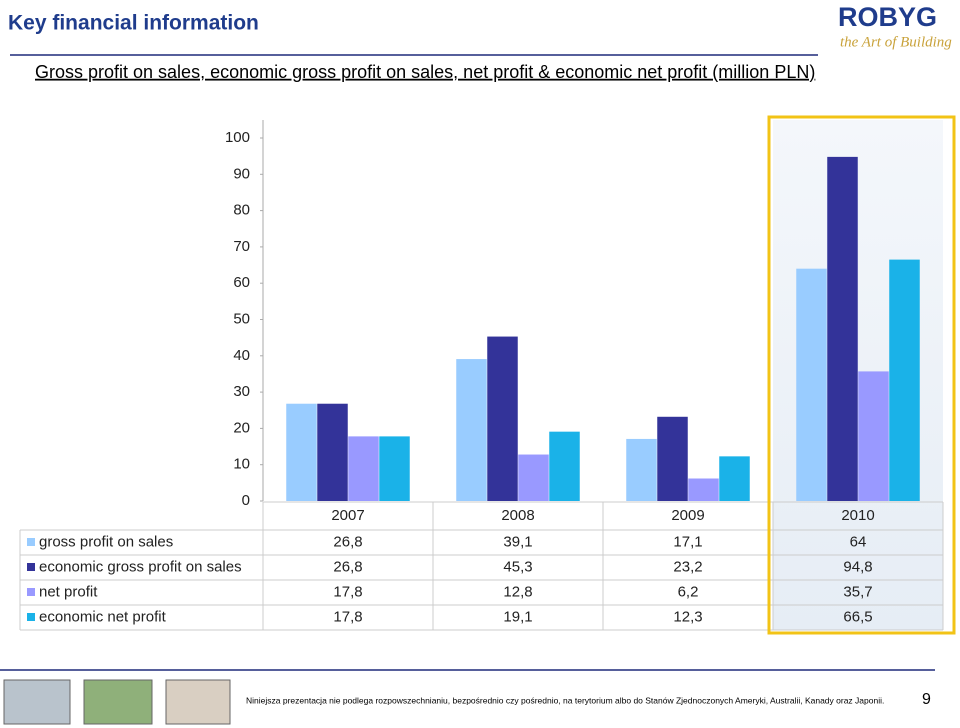  Describe the element at coordinates (687, 541) in the screenshot. I see `table-value: 17,1` at that location.